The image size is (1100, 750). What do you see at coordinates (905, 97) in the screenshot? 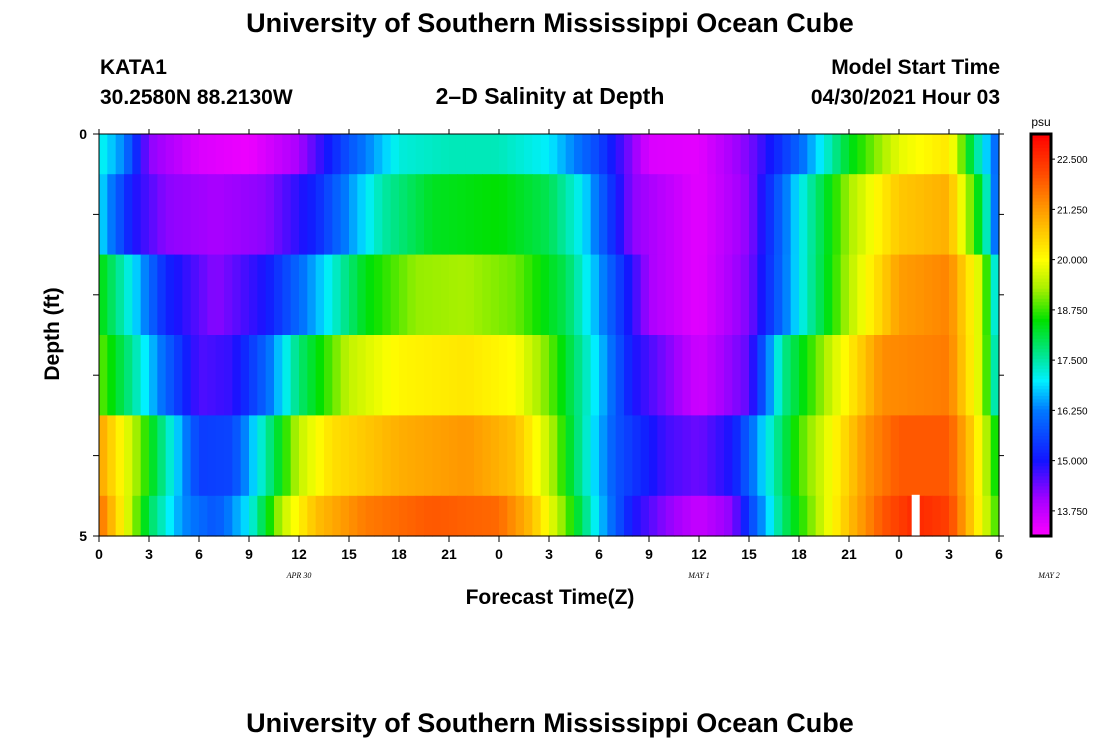
I see `model-start-value: 04/30/2021 Hour 03` at bounding box center [905, 97].